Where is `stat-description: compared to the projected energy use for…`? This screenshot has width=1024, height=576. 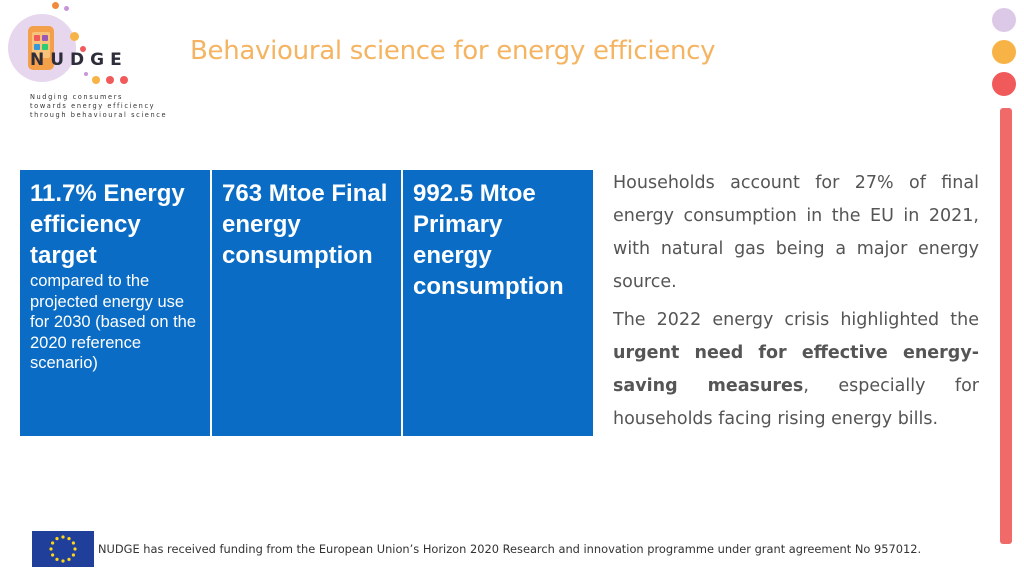 stat-description: compared to the projected energy use for… is located at coordinates (113, 322).